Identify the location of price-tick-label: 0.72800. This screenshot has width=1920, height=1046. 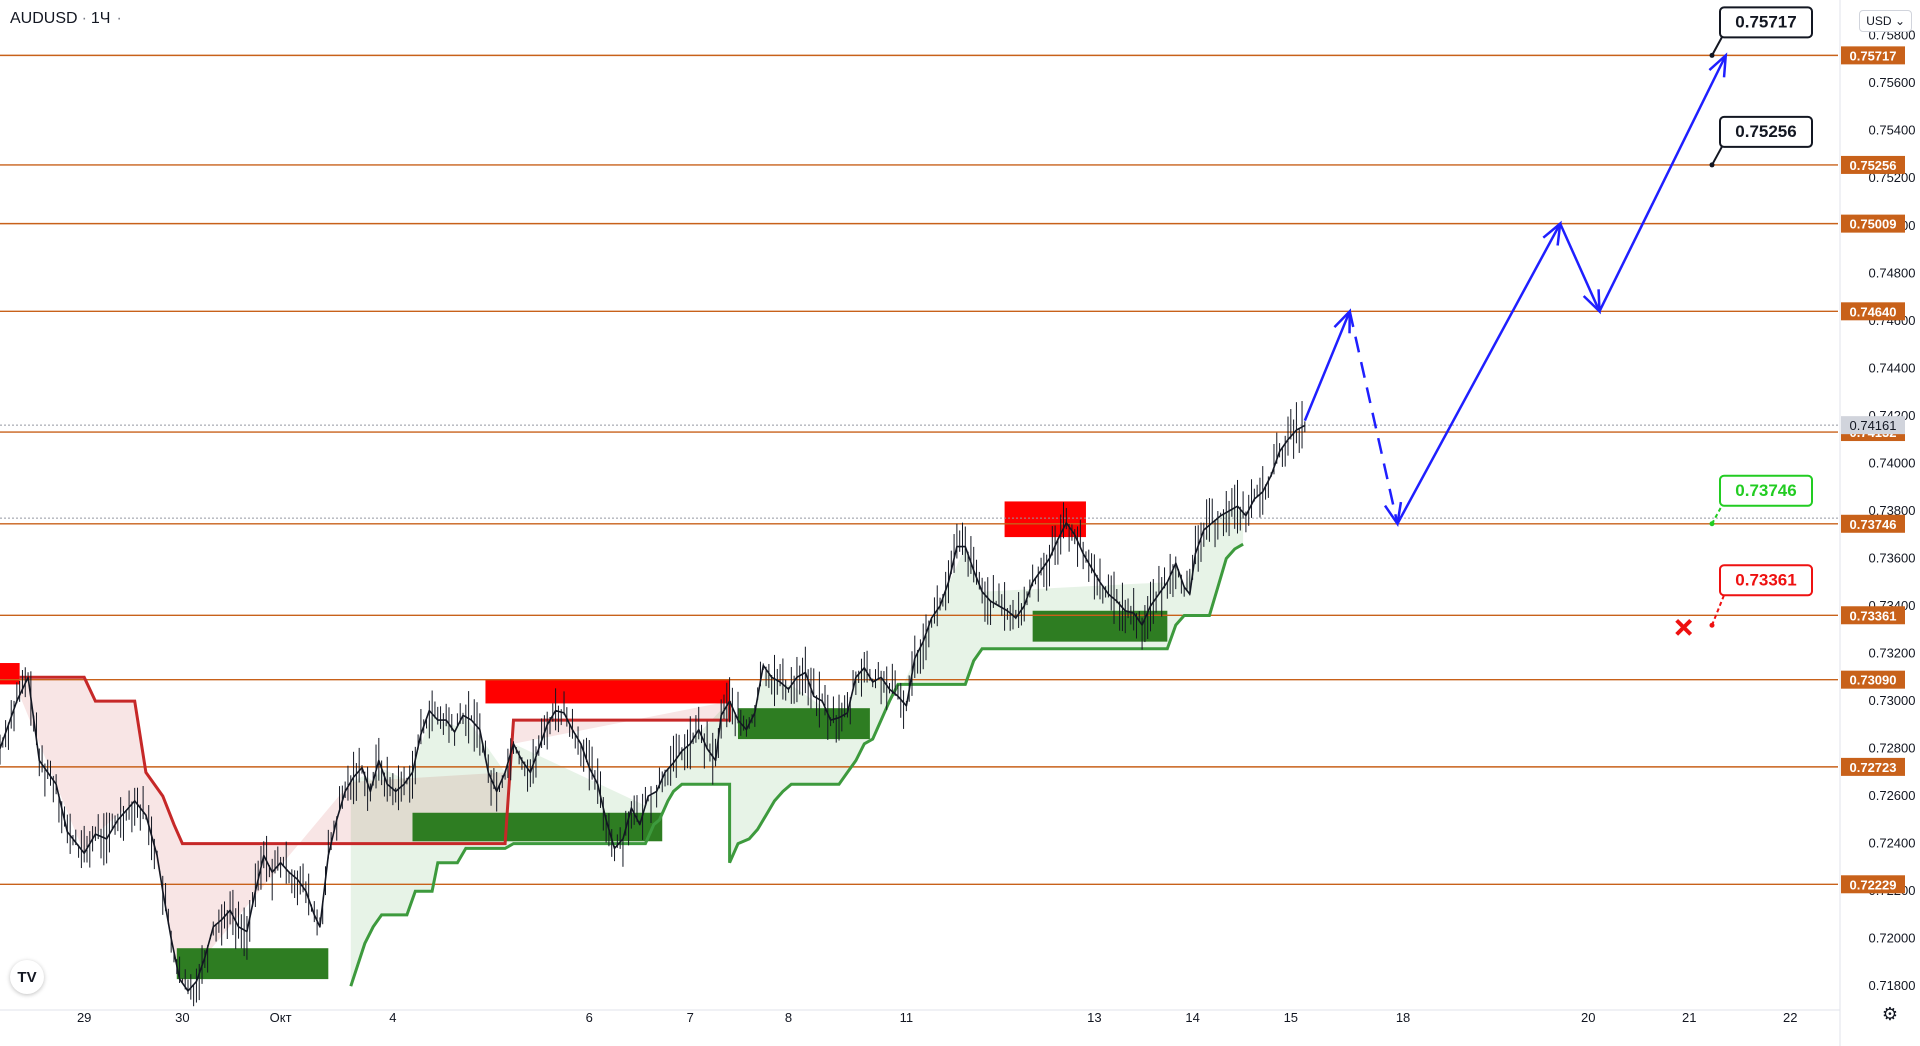
(1892, 748).